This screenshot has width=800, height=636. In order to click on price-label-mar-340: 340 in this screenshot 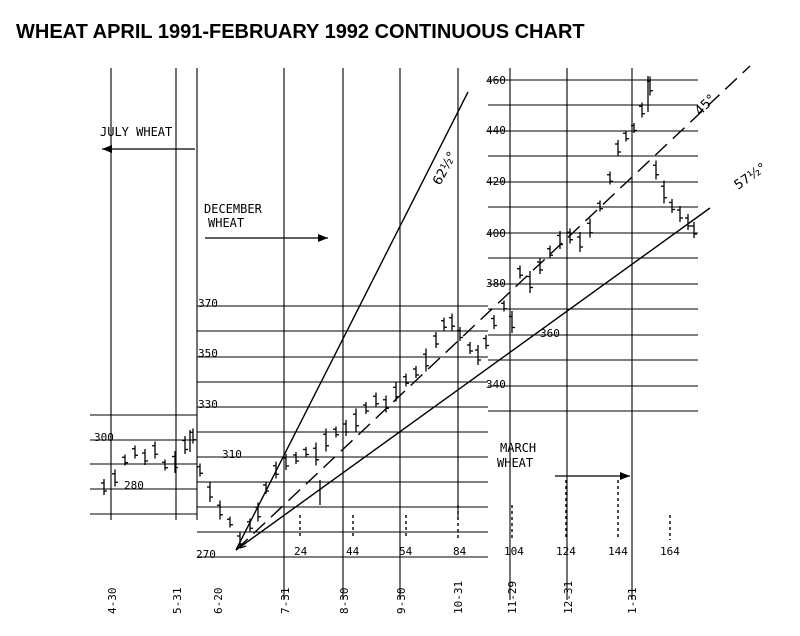, I will do `click(496, 384)`.